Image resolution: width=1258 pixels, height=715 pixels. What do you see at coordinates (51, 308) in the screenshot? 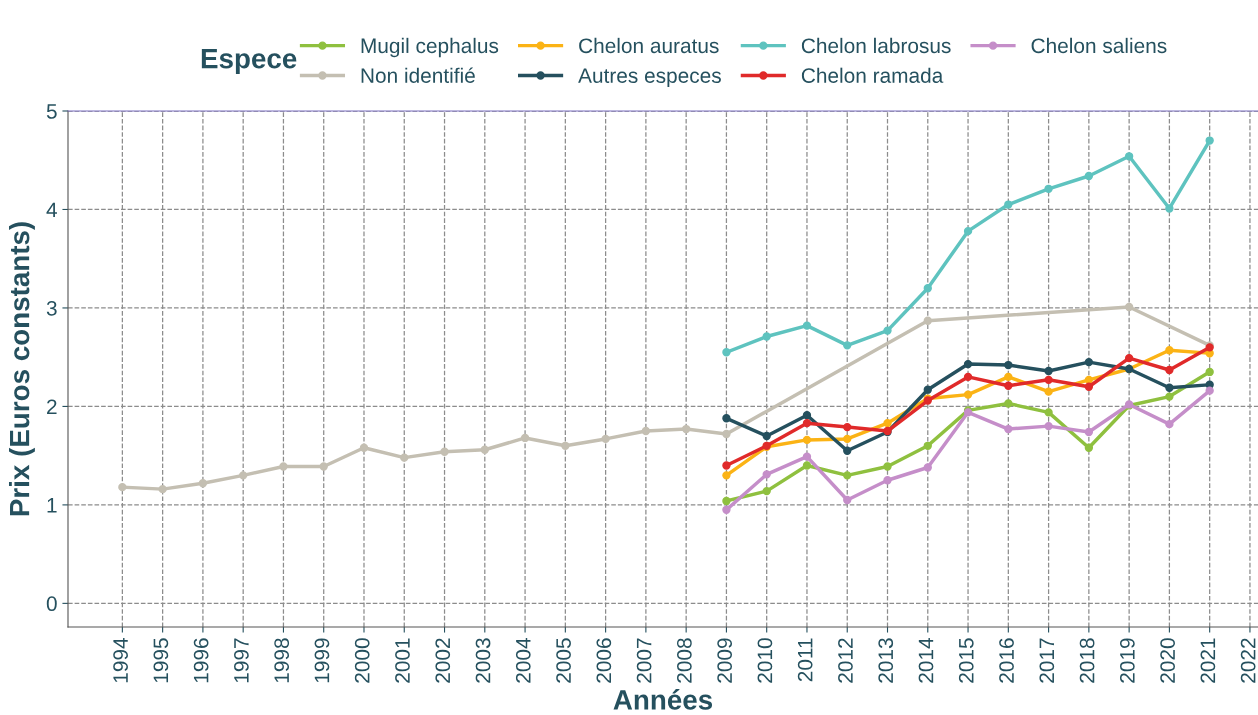
I see `y-tick-label: 3` at bounding box center [51, 308].